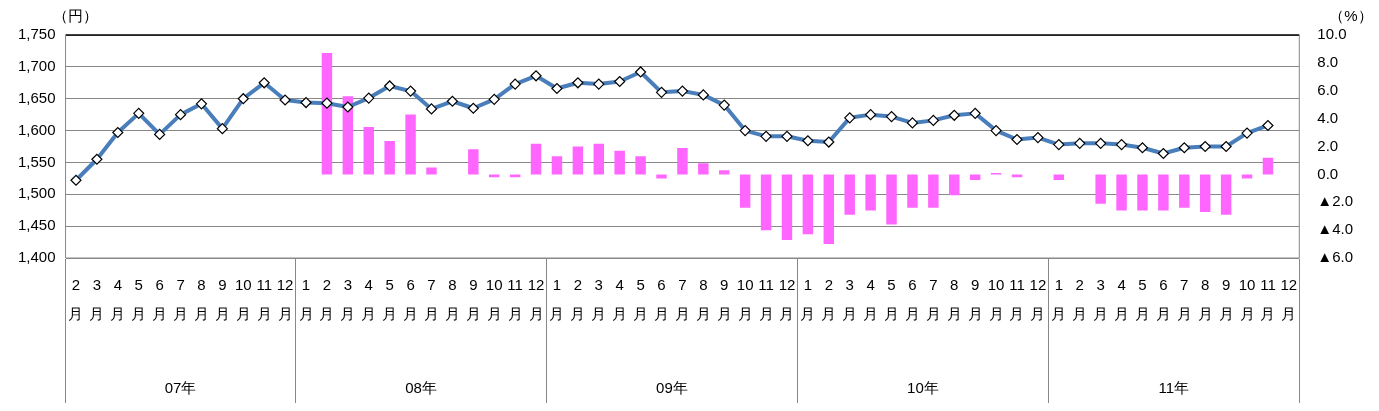 The image size is (1379, 411). Describe the element at coordinates (36, 65) in the screenshot. I see `y-tick-label: 1,700` at that location.